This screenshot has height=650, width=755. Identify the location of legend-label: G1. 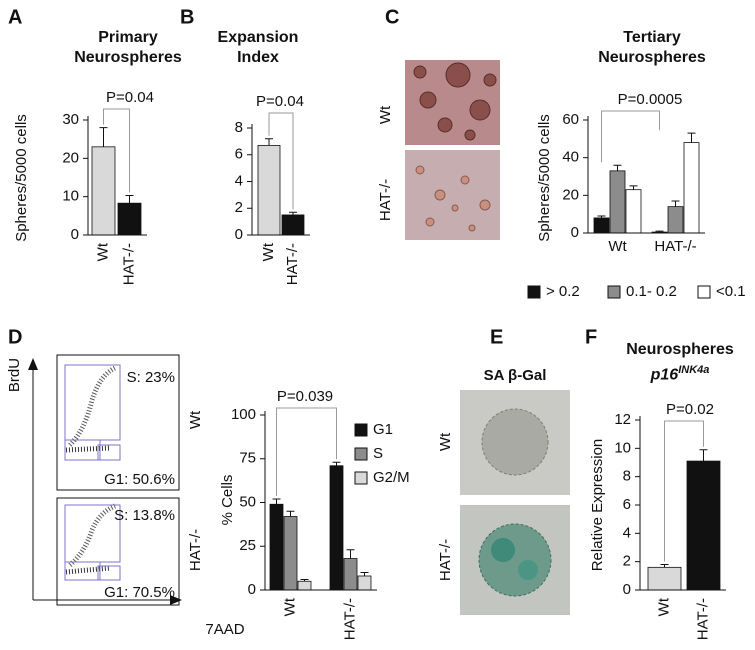
(383, 429).